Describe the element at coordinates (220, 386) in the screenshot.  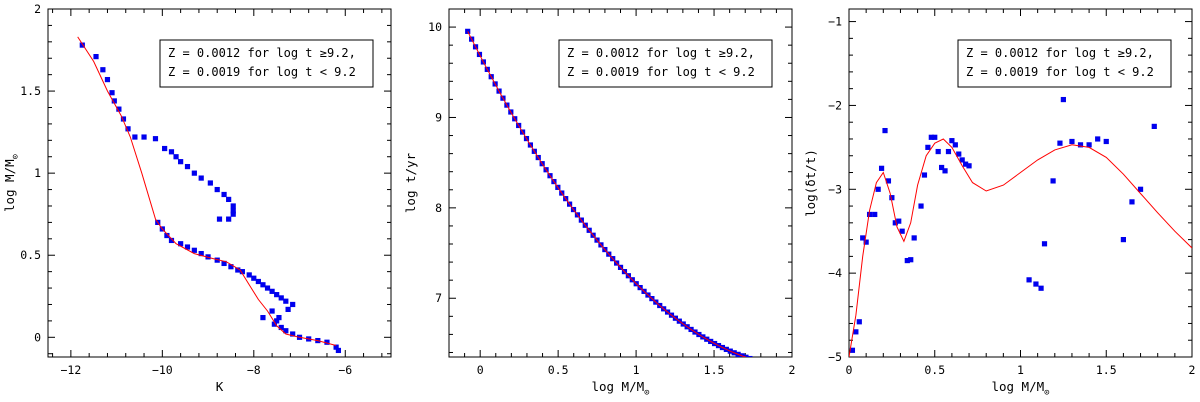
I see `x-axis-label: K` at that location.